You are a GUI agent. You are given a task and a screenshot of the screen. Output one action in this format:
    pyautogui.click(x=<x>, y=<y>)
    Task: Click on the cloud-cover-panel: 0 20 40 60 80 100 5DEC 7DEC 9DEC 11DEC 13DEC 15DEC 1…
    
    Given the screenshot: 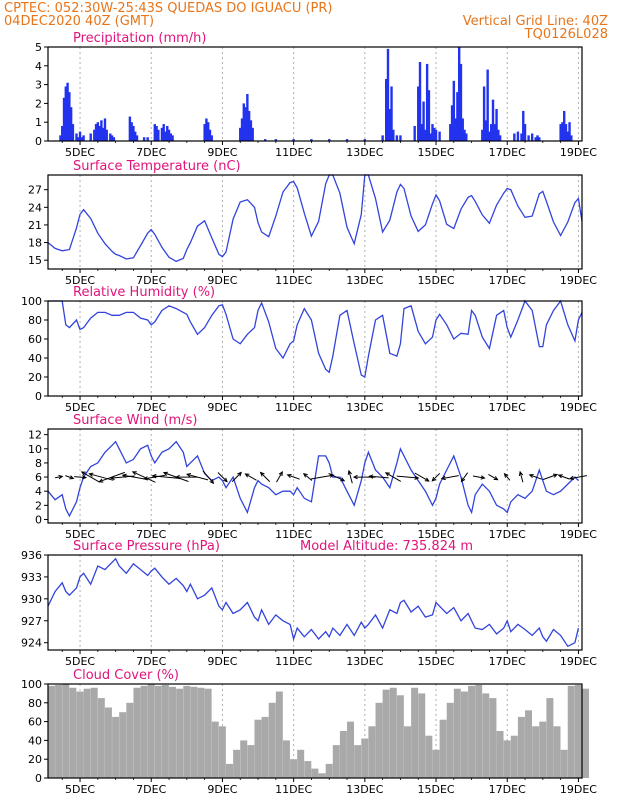 What is the action you would take?
    pyautogui.click(x=309, y=732)
    